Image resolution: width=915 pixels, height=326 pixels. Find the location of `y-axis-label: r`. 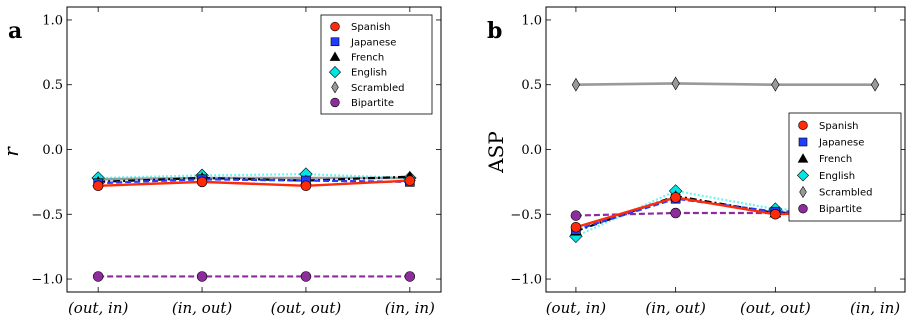

y-axis-label: r is located at coordinates (11, 151).